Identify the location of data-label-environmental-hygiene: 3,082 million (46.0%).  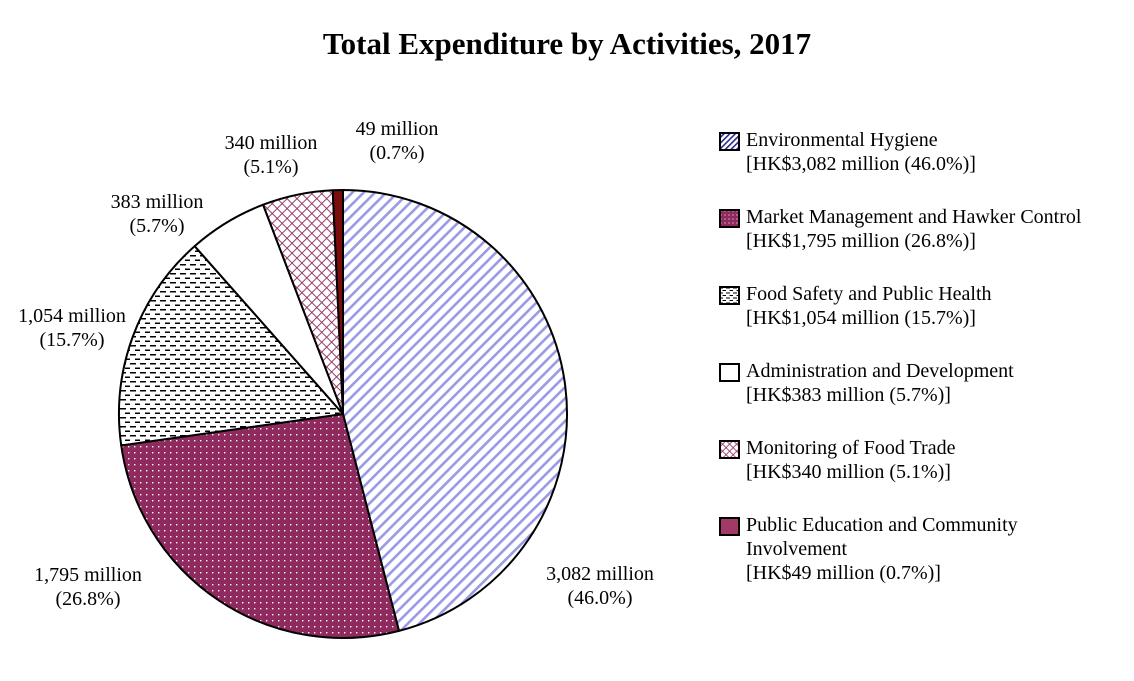
(600, 586).